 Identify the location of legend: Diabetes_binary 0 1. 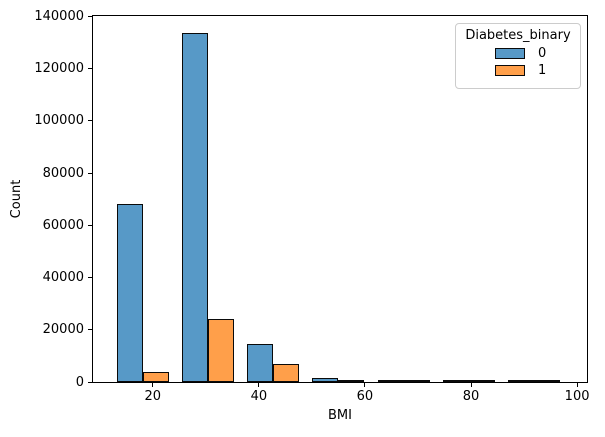
(518, 56).